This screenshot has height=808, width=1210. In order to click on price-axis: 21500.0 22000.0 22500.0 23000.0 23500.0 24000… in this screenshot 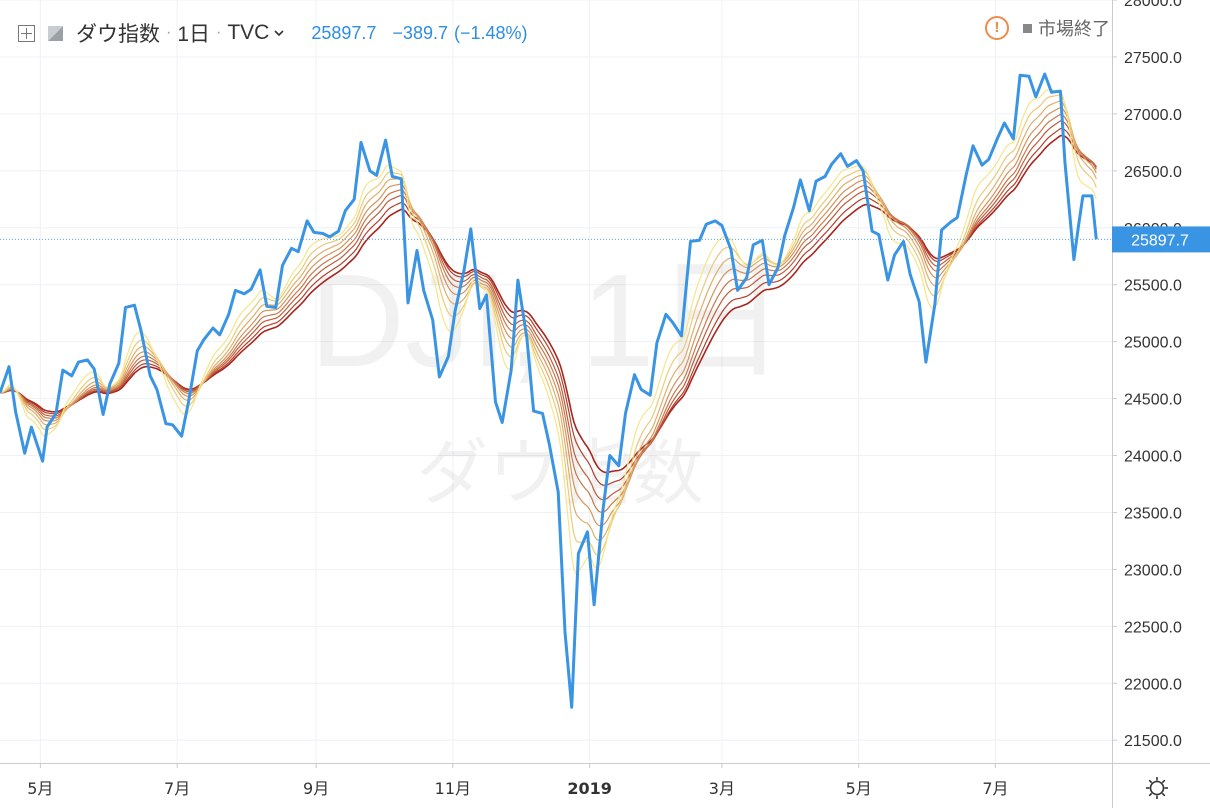, I will do `click(1147, 404)`.